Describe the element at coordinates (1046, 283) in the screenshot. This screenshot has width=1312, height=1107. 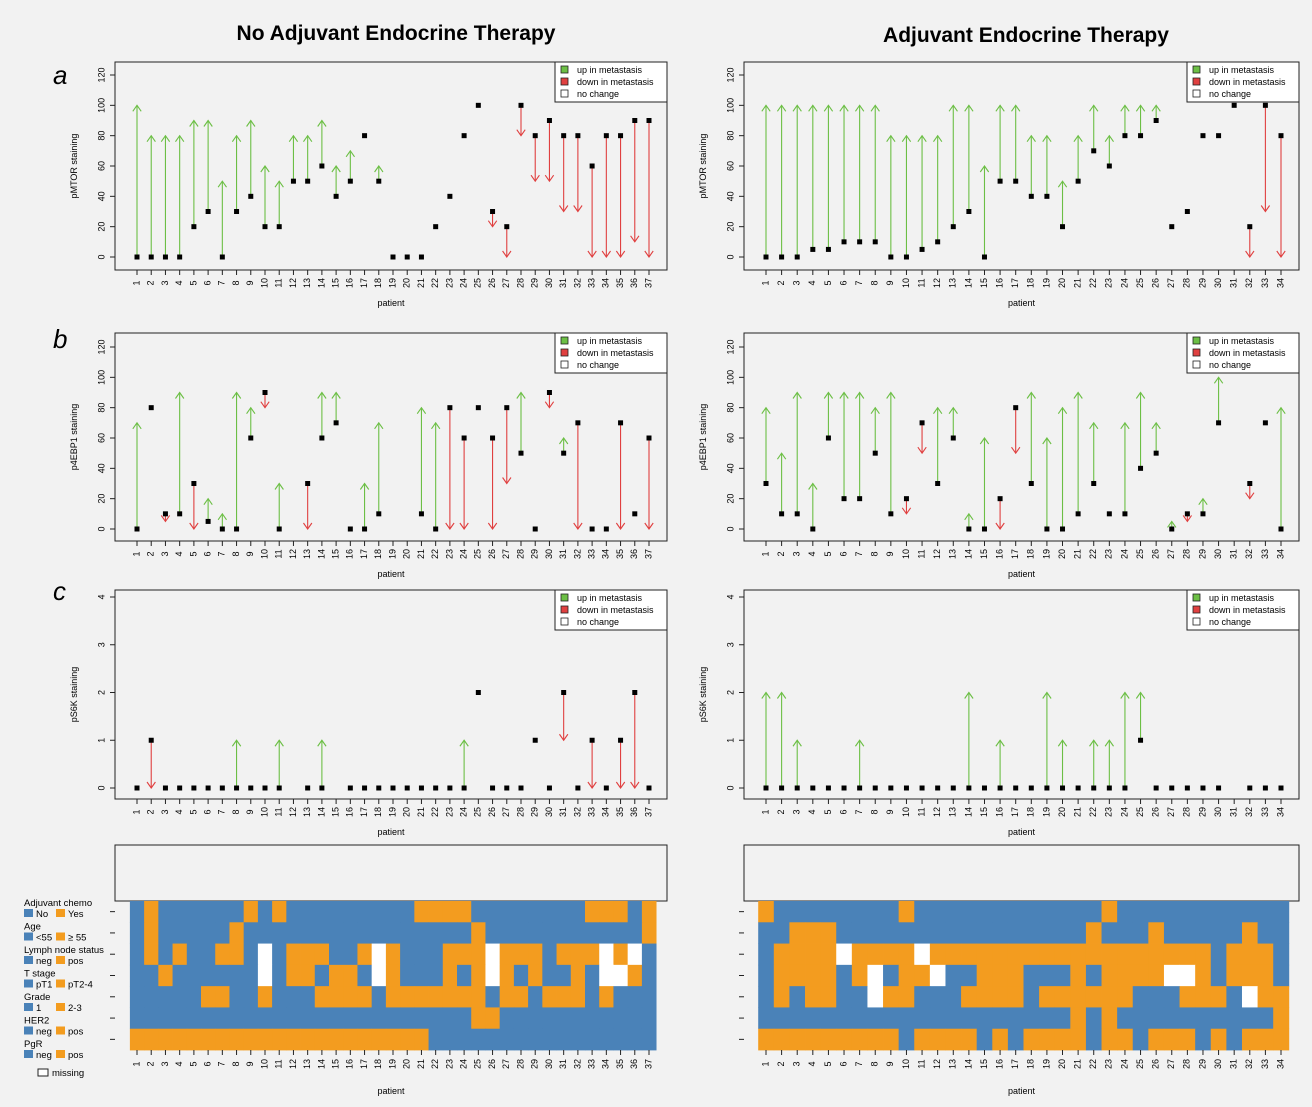
I see `x-tick-label: 19` at that location.